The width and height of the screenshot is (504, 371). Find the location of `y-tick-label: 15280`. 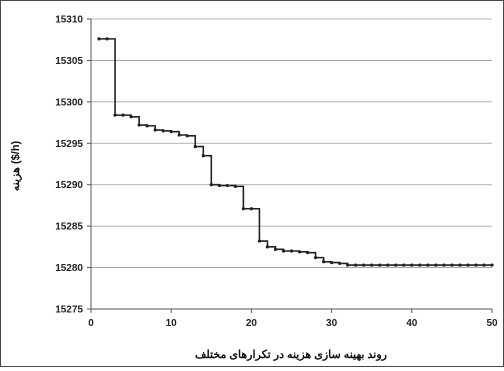

y-tick-label: 15280 is located at coordinates (69, 268).